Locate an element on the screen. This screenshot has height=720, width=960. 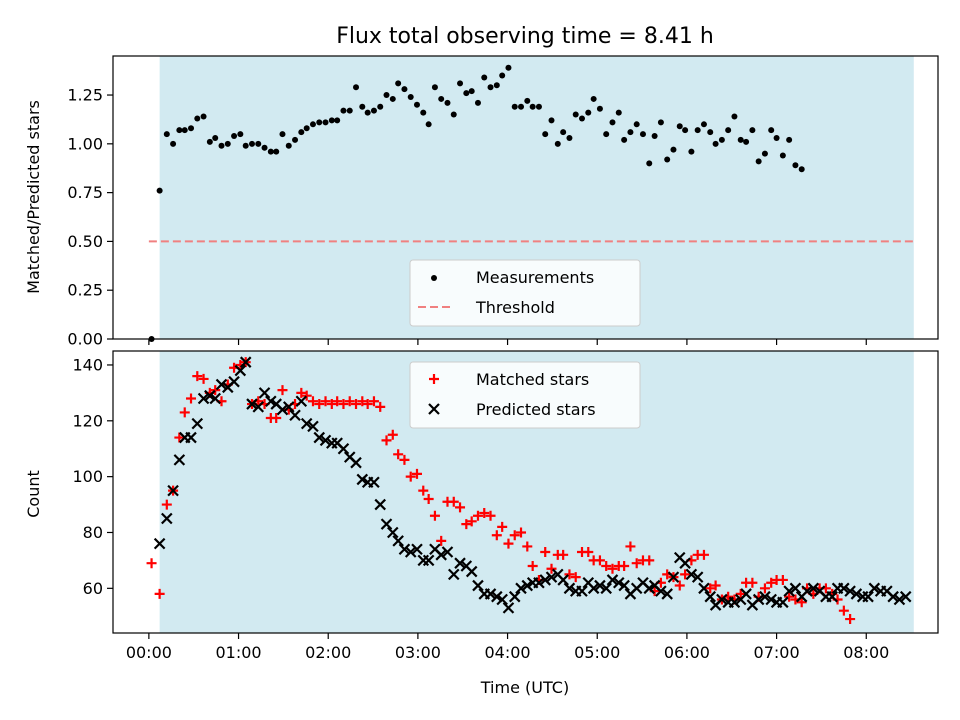
y-tick-label: 1.00 is located at coordinates (85, 143).